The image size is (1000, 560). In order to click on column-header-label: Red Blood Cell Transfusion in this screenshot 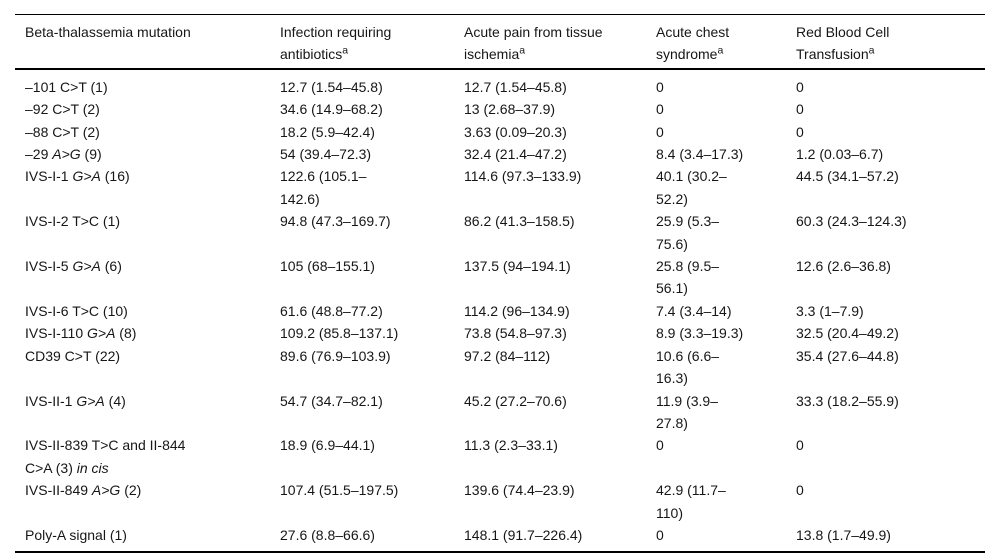, I will do `click(843, 43)`.